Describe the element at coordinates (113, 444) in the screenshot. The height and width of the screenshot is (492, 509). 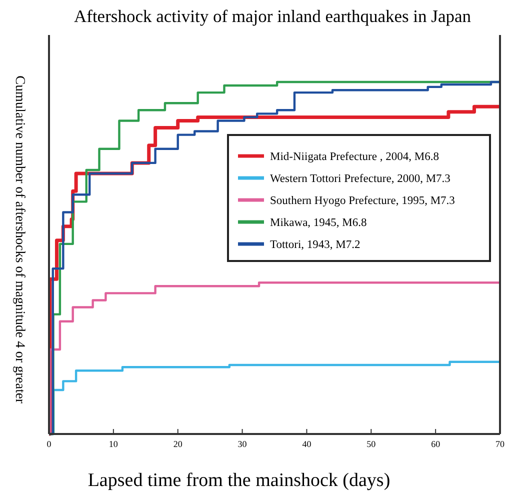
I see `x-tick-label: 10` at that location.